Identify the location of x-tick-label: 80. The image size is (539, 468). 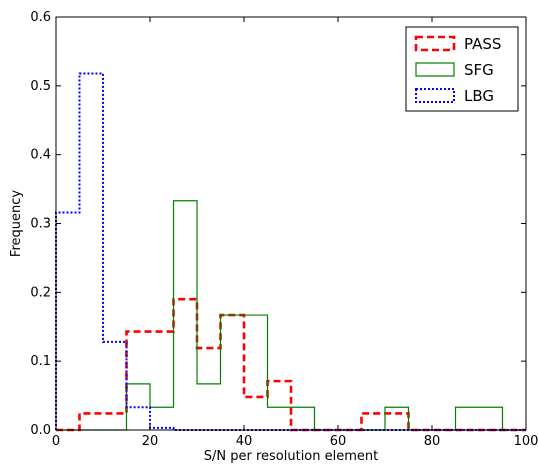
(432, 441).